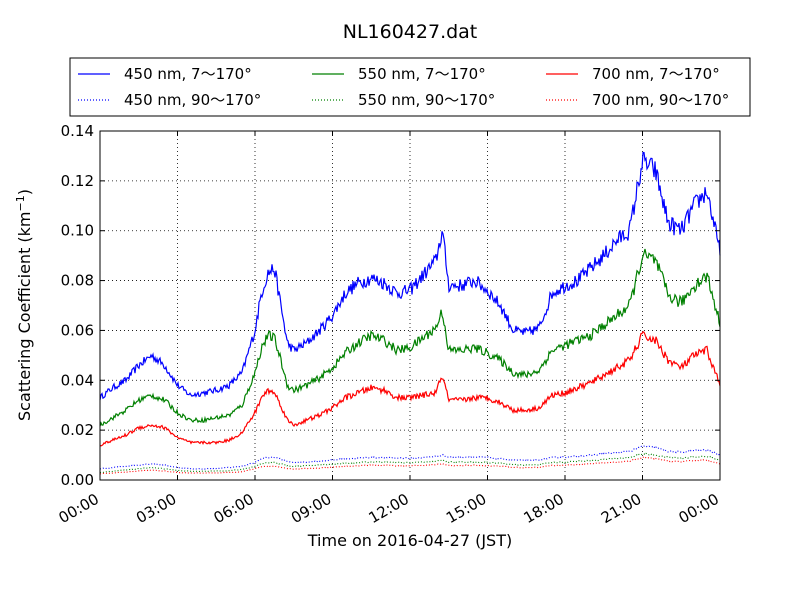  What do you see at coordinates (77, 231) in the screenshot?
I see `y-tick-label: 0.10` at bounding box center [77, 231].